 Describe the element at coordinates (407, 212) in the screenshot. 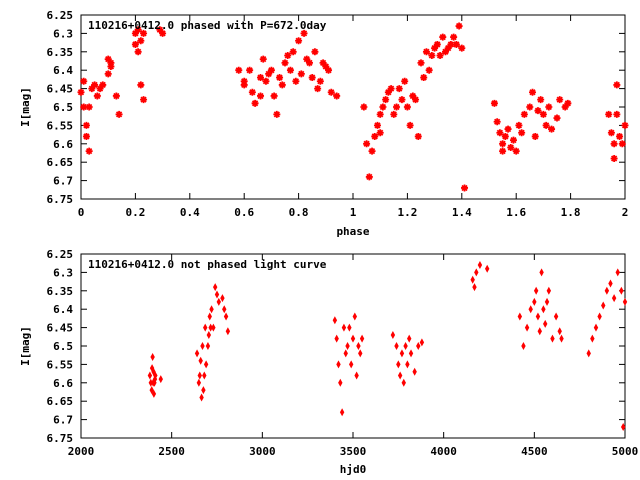

I see `x-tick-label: 1.2` at that location.